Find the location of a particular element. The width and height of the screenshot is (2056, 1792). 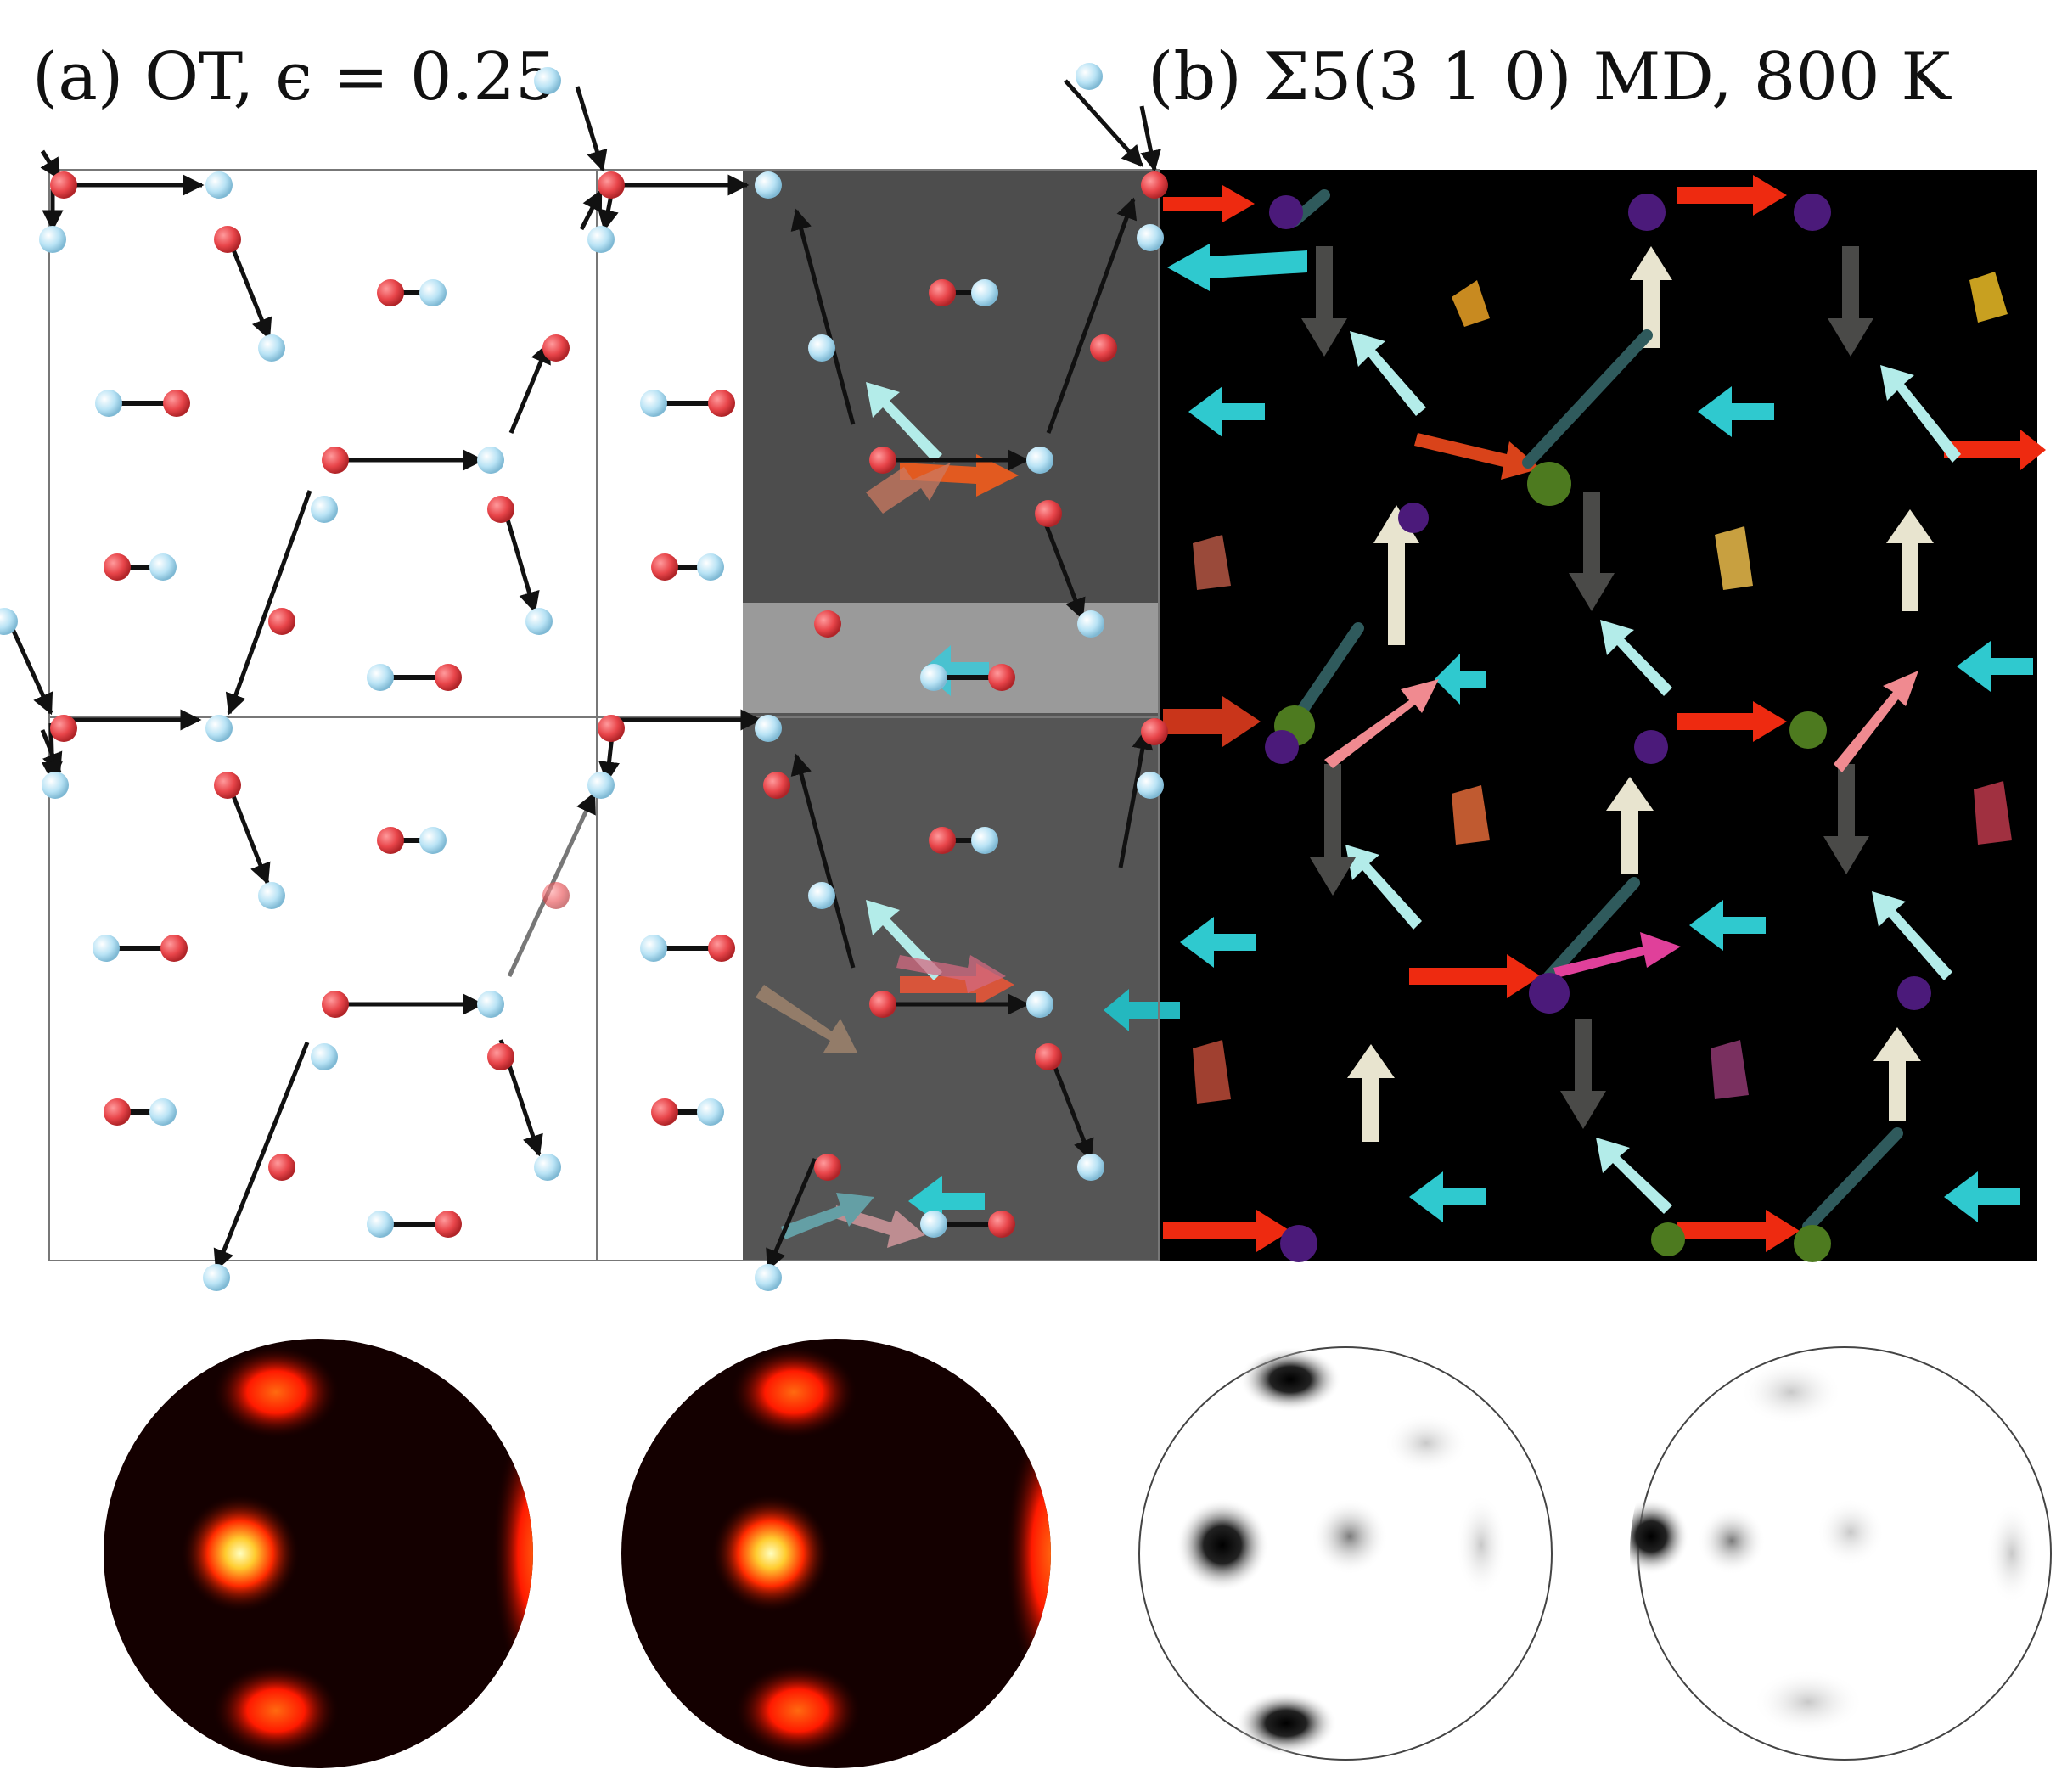

panel-a-label: (a) OT, ϵ = 0.25 is located at coordinates (295, 77).